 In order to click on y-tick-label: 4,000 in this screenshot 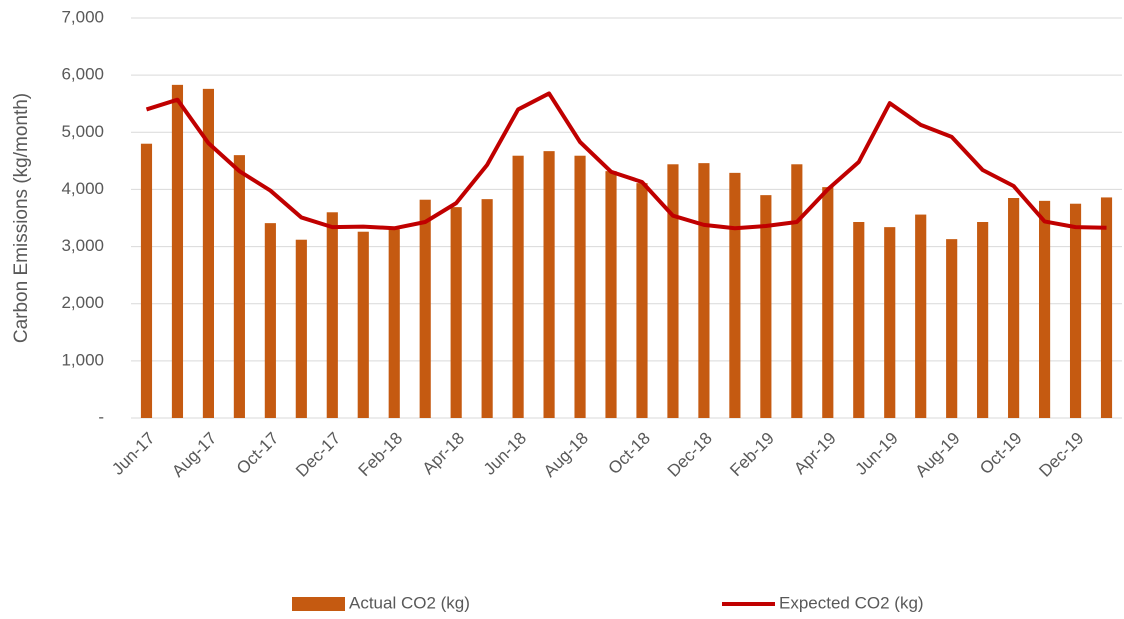, I will do `click(82, 188)`.